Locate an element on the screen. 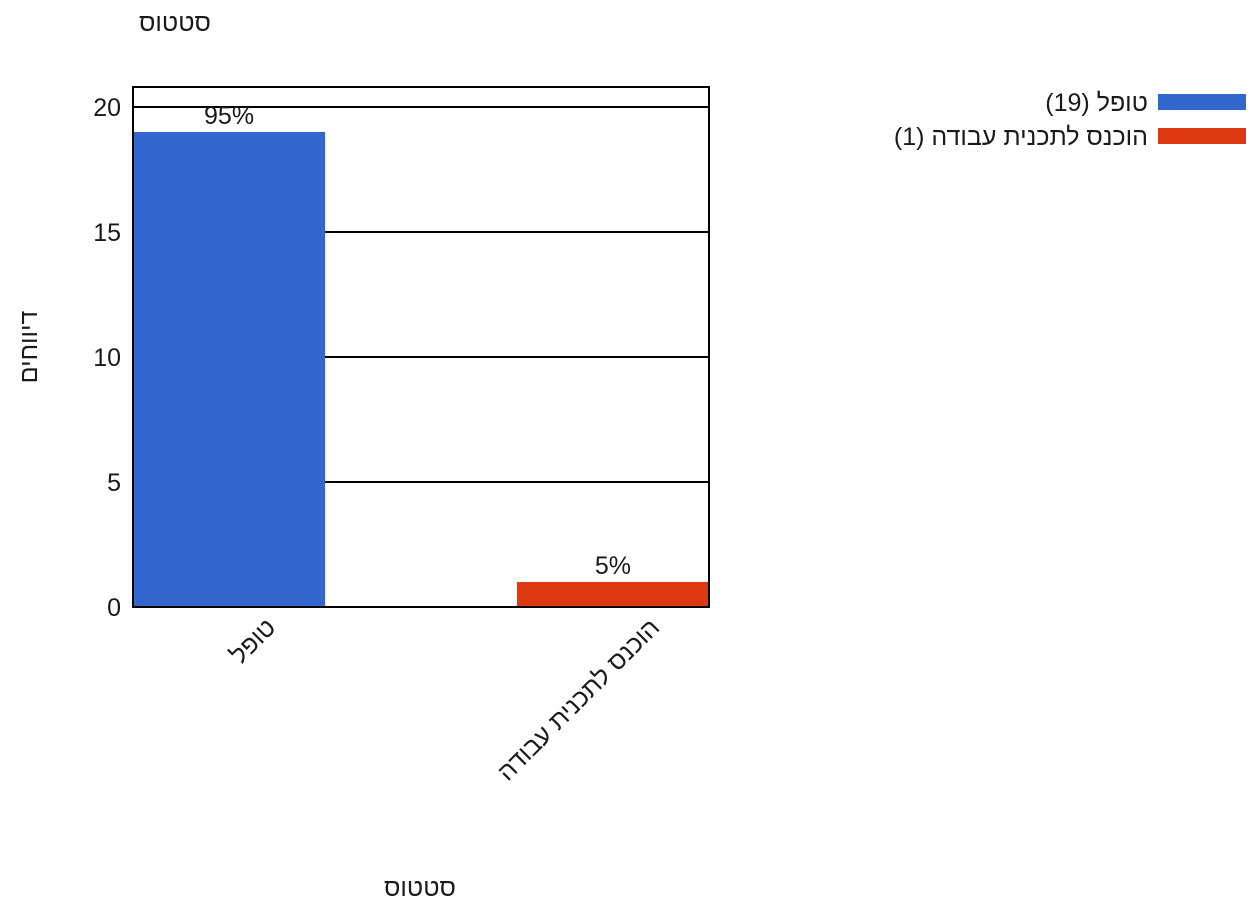 Image resolution: width=1259 pixels, height=906 pixels. legend: טופל (19) הוכנס לתכנית עבודה (1) is located at coordinates (1070, 120).